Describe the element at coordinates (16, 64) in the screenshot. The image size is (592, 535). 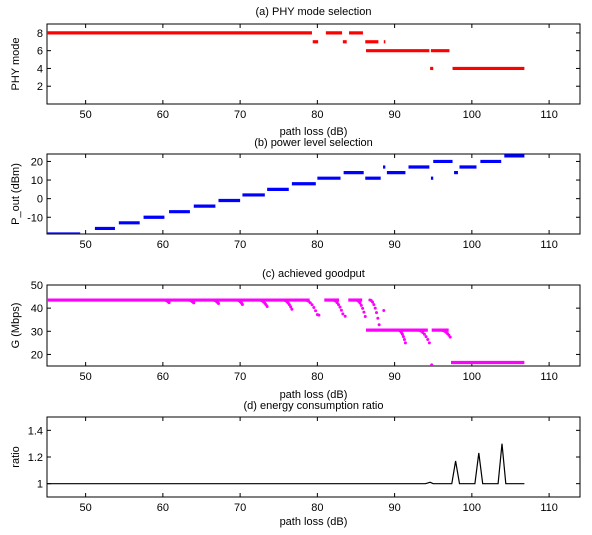
I see `y-axis-label: PHY mode` at that location.